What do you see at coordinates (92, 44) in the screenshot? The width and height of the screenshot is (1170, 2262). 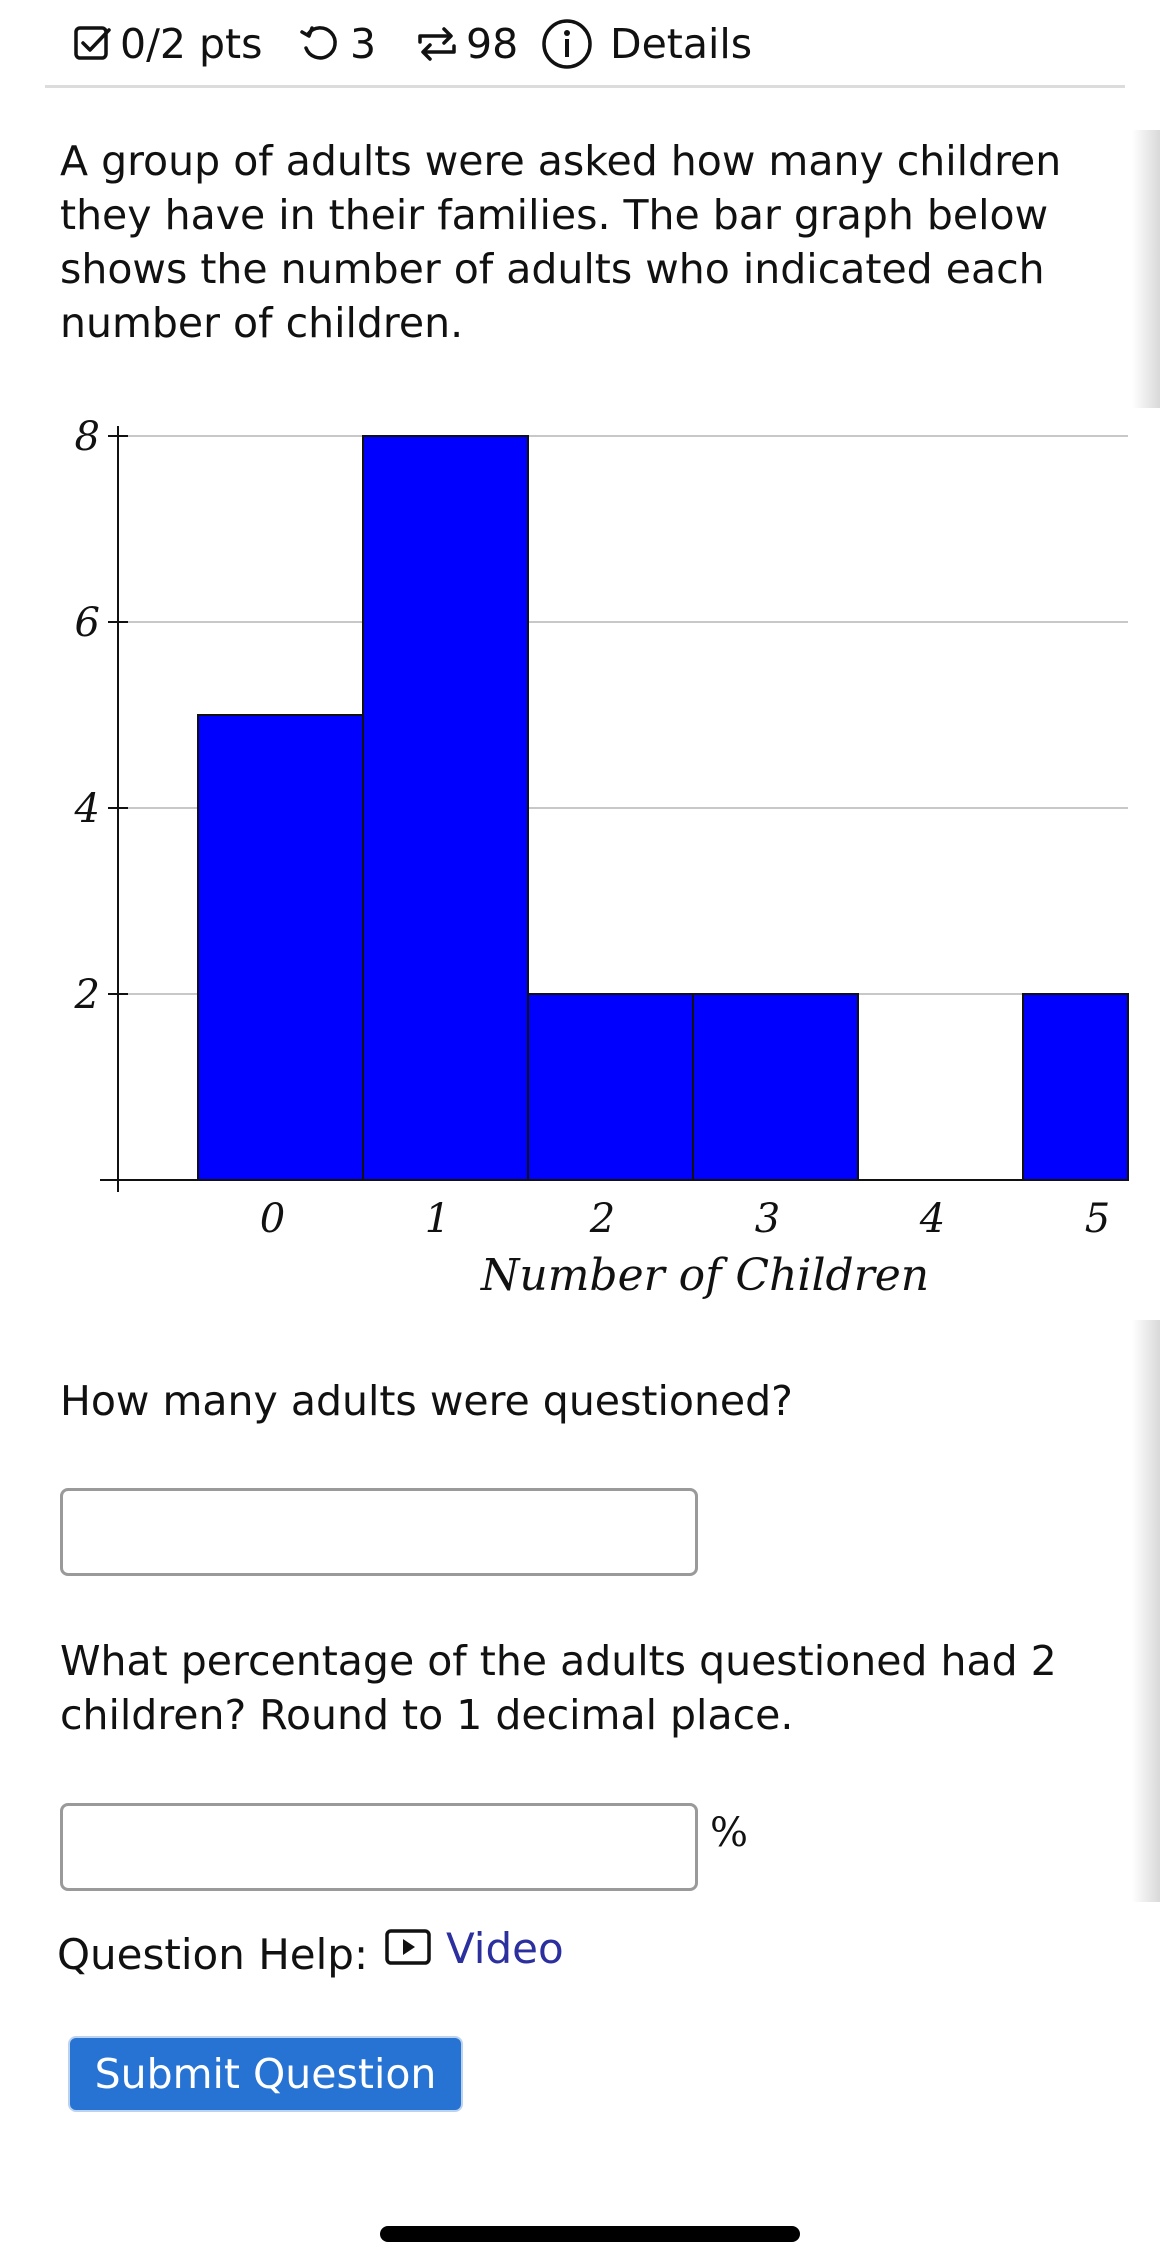 I see `checkbox-icon` at bounding box center [92, 44].